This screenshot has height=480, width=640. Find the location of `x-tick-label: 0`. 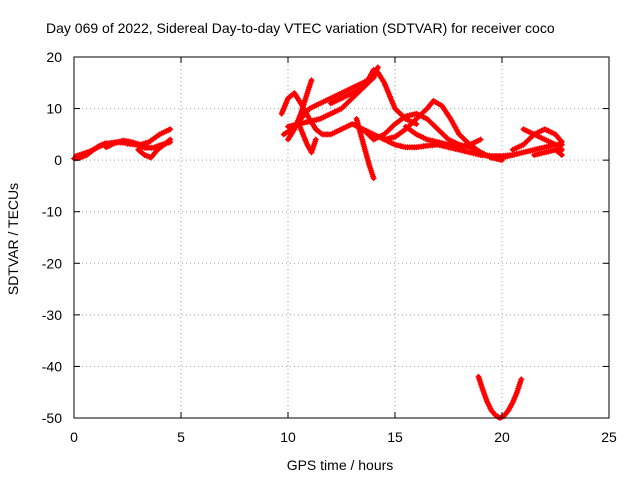

x-tick-label: 0 is located at coordinates (74, 437).